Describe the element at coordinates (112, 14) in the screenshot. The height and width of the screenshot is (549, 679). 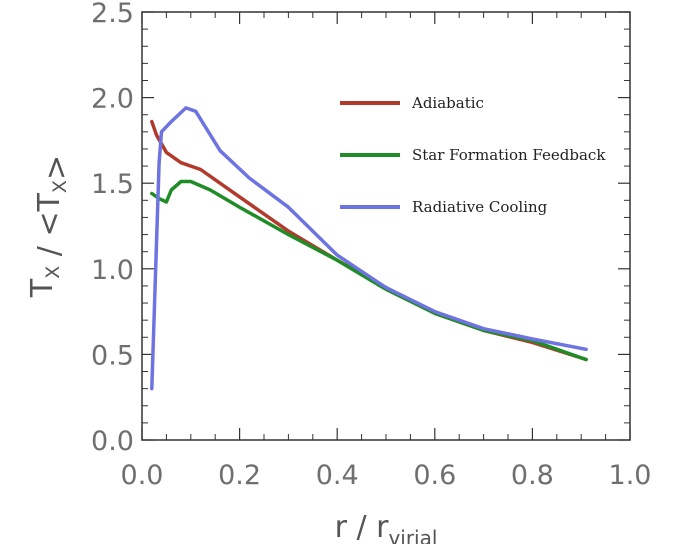
I see `y-tick-label: 2.5` at that location.